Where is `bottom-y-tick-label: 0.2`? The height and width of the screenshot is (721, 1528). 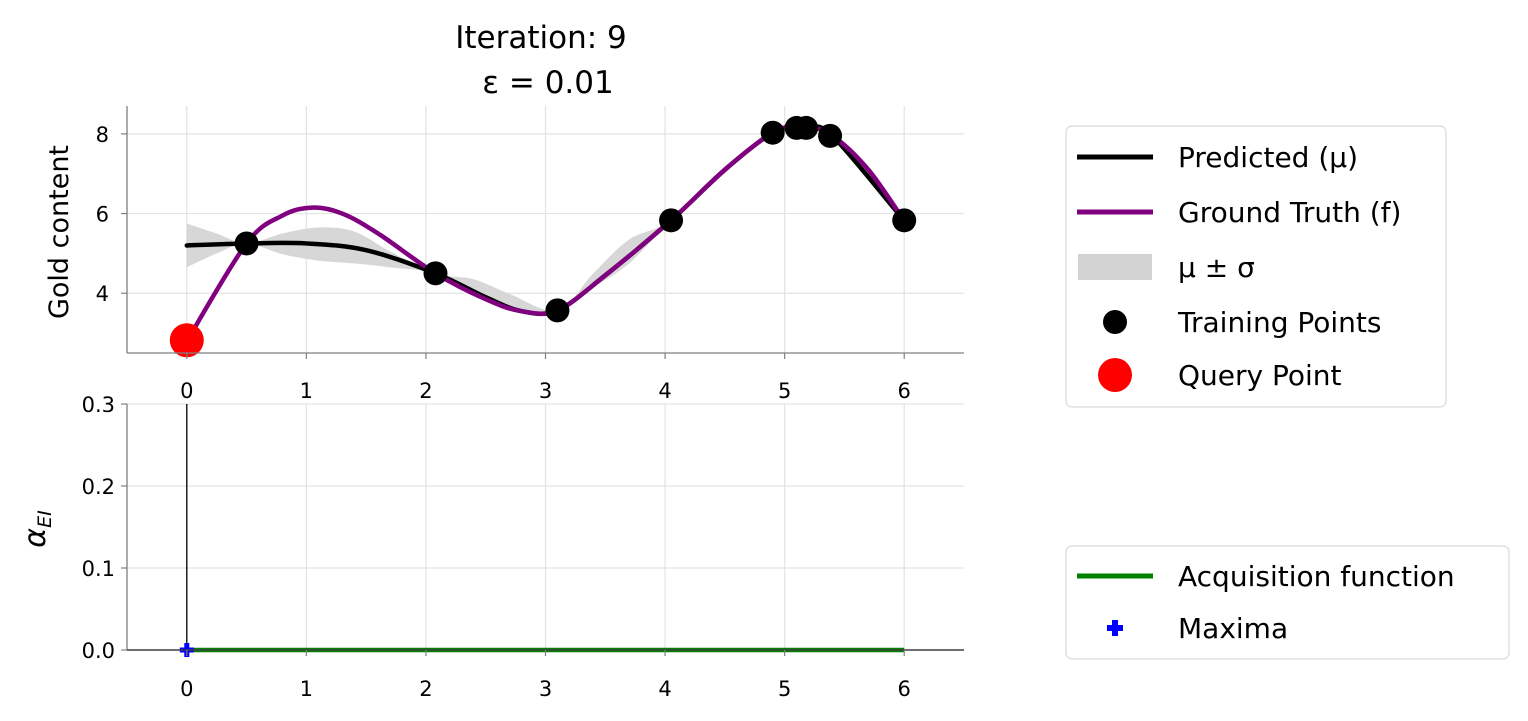 bottom-y-tick-label: 0.2 is located at coordinates (98, 487).